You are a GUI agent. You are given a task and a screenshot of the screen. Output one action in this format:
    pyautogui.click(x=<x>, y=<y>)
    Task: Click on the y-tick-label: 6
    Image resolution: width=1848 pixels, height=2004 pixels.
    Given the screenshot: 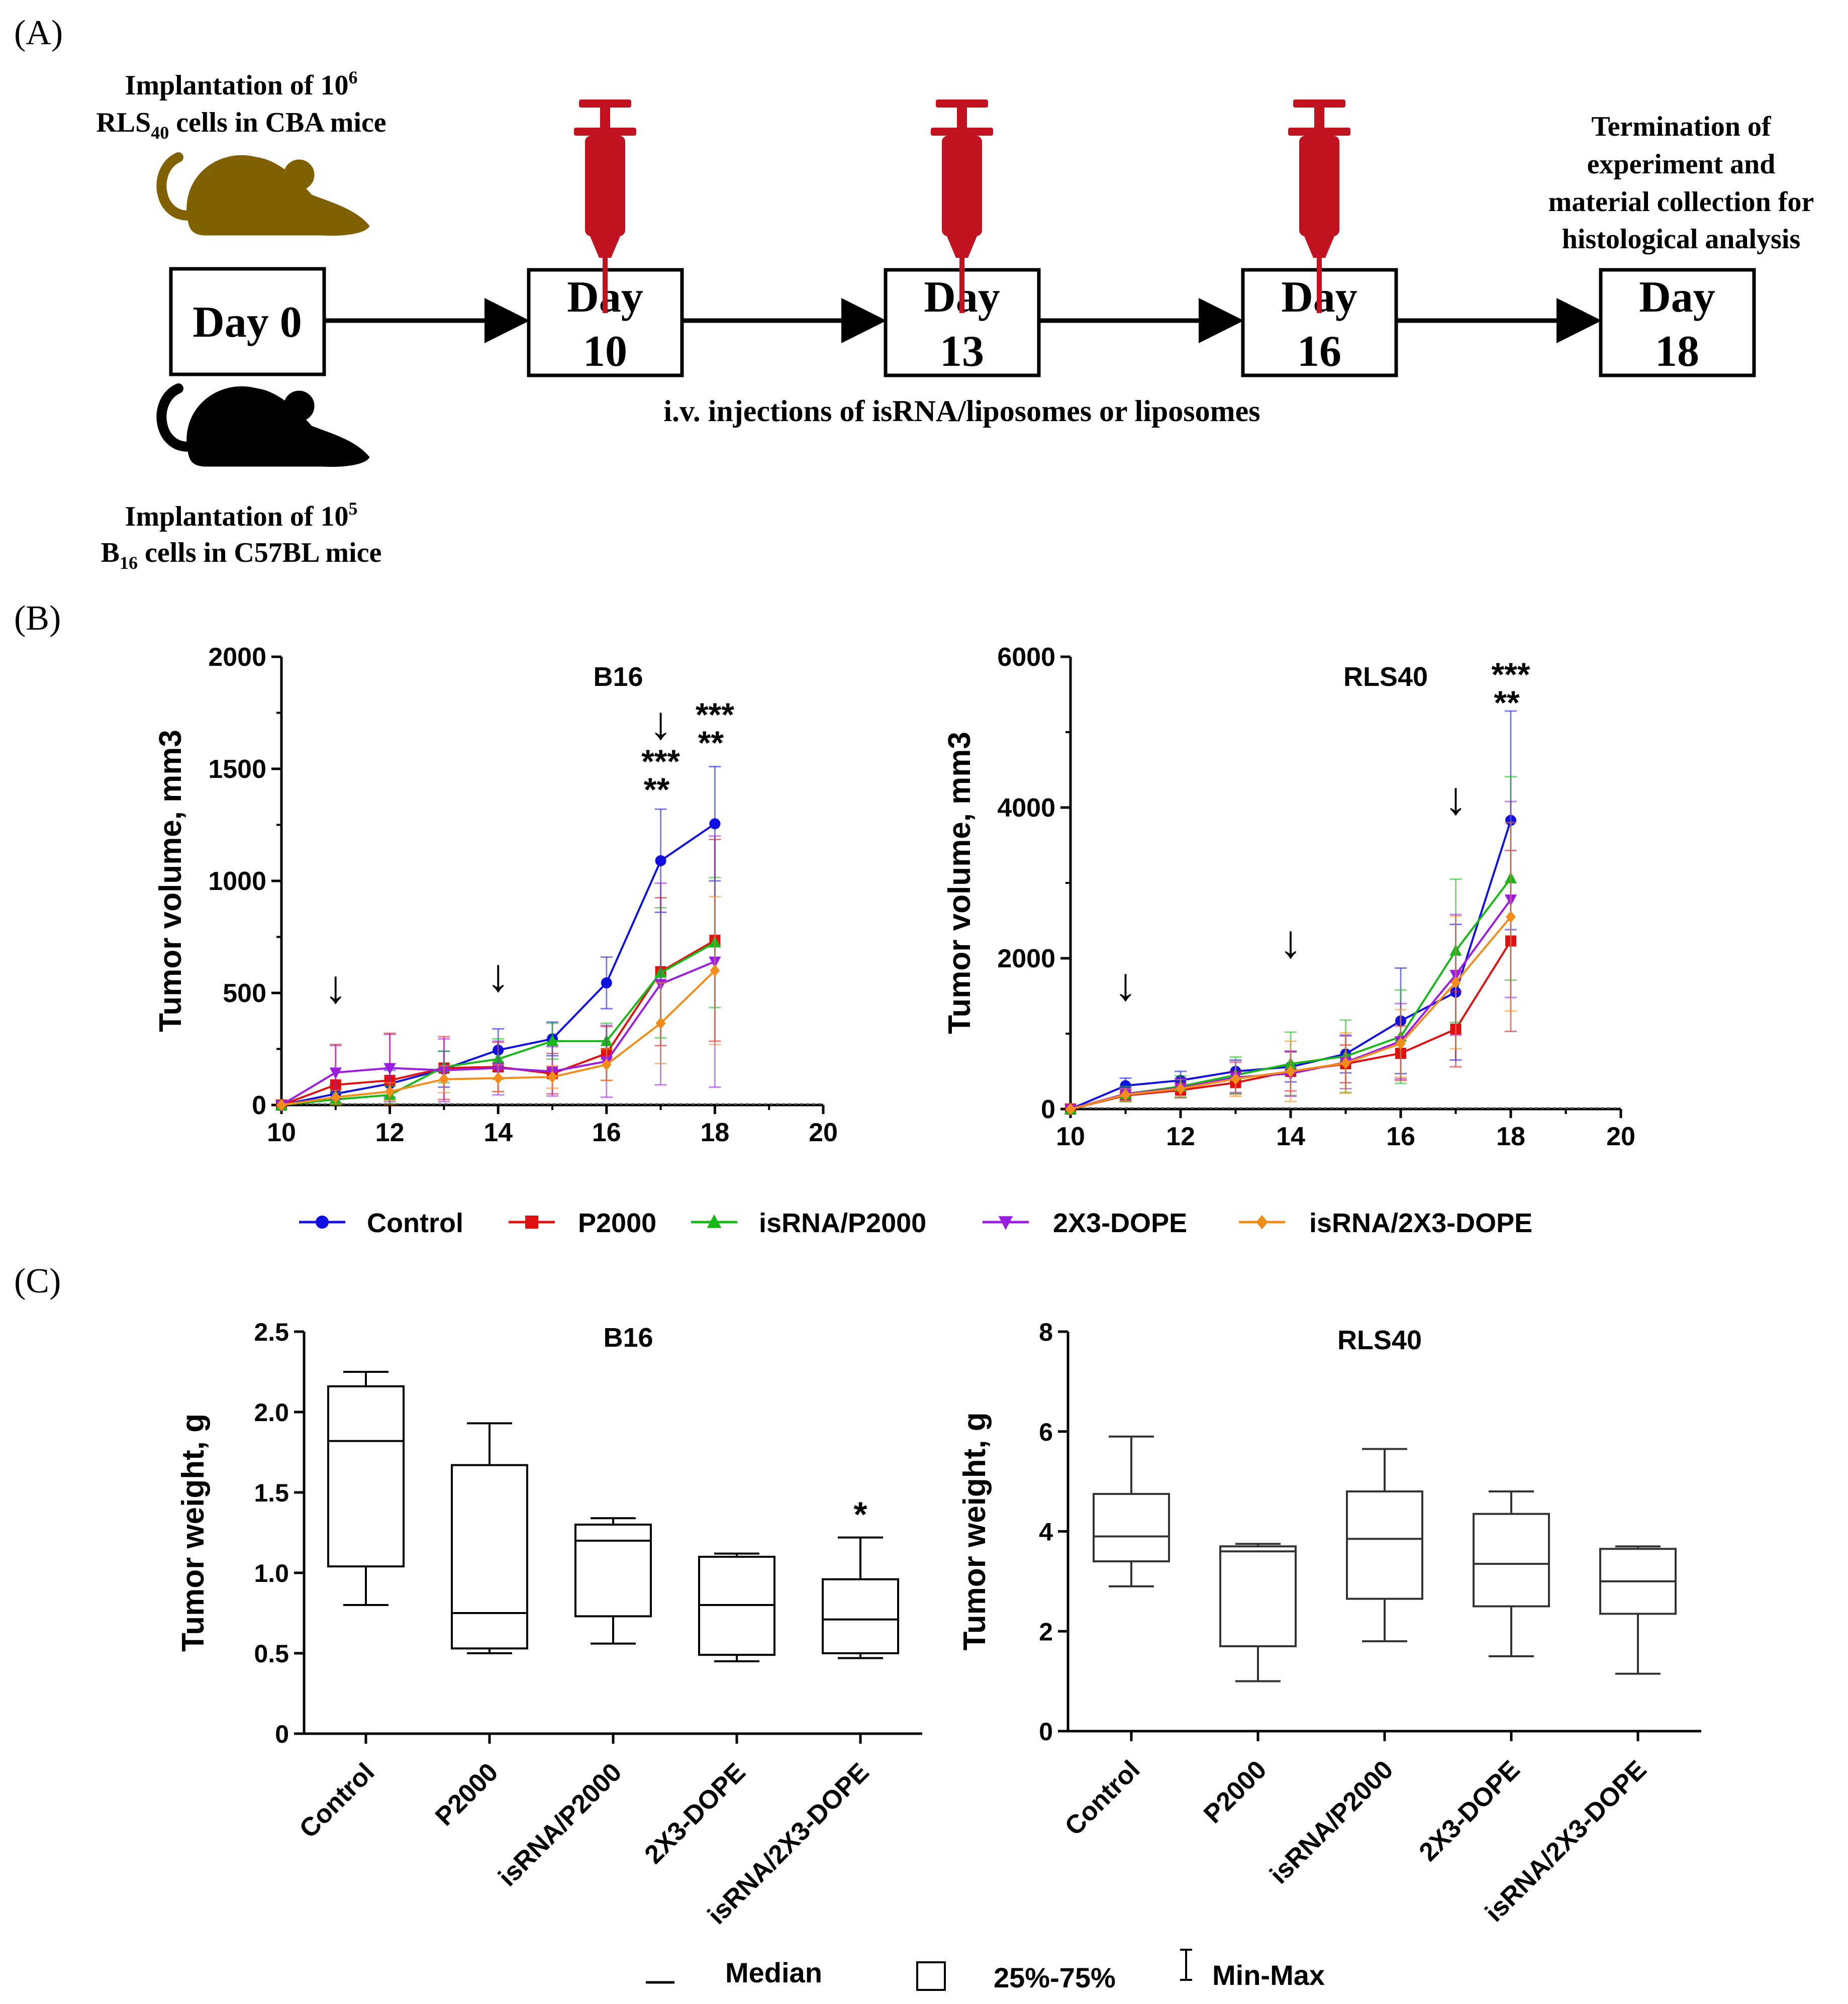 What is the action you would take?
    pyautogui.click(x=1046, y=1432)
    